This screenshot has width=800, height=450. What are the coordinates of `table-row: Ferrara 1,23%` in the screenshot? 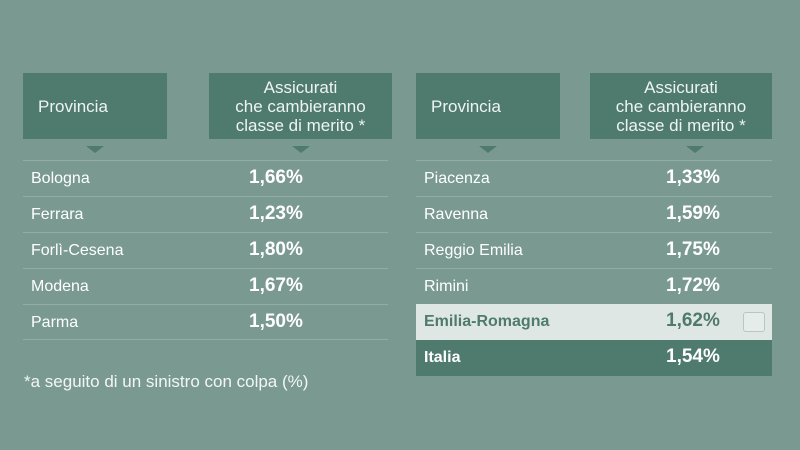 It's located at (205, 214).